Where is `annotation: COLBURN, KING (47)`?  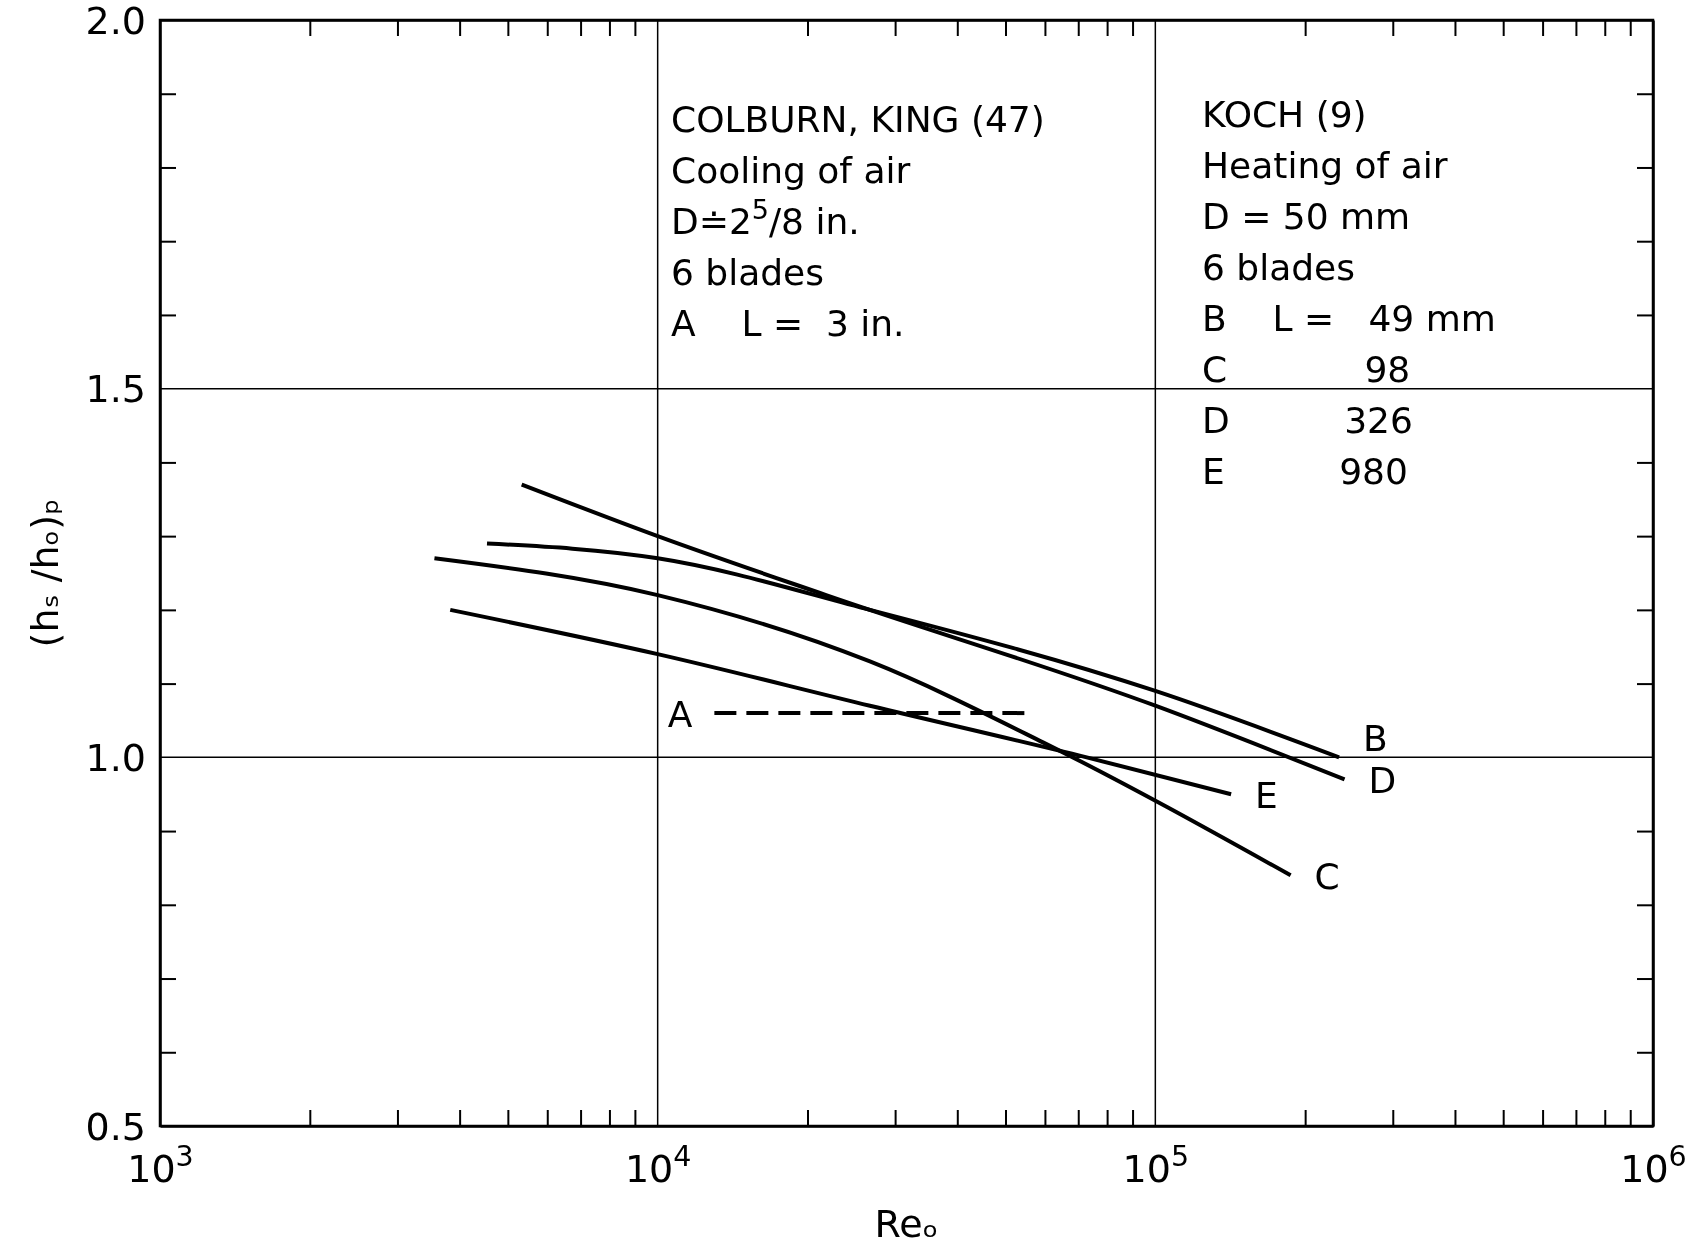 annotation: COLBURN, KING (47) is located at coordinates (858, 119).